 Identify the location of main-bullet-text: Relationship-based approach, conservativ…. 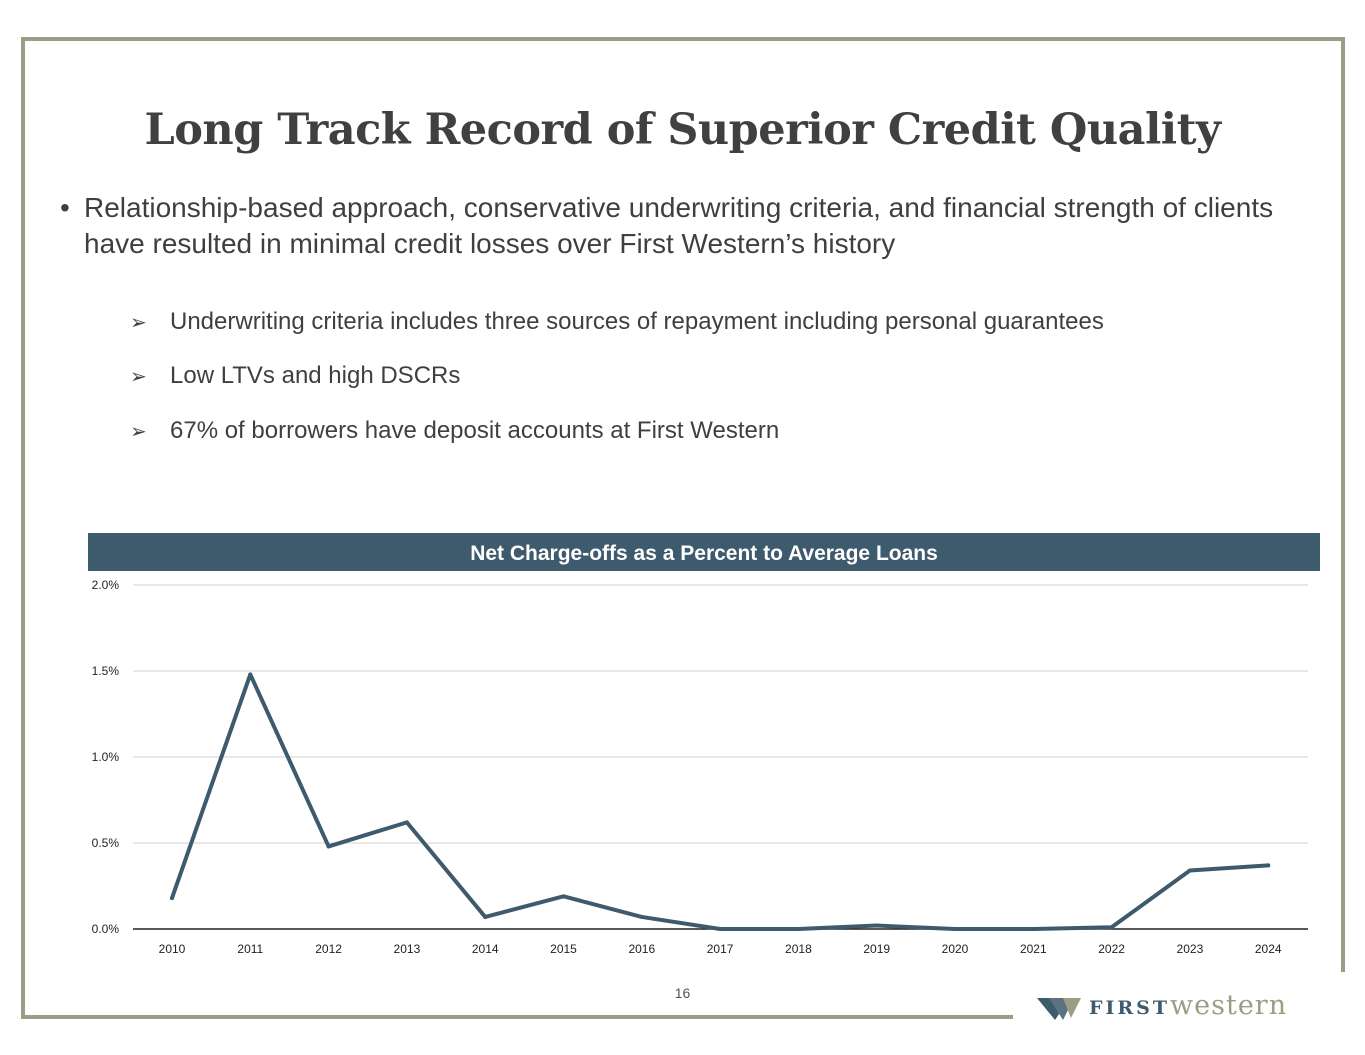
(679, 225).